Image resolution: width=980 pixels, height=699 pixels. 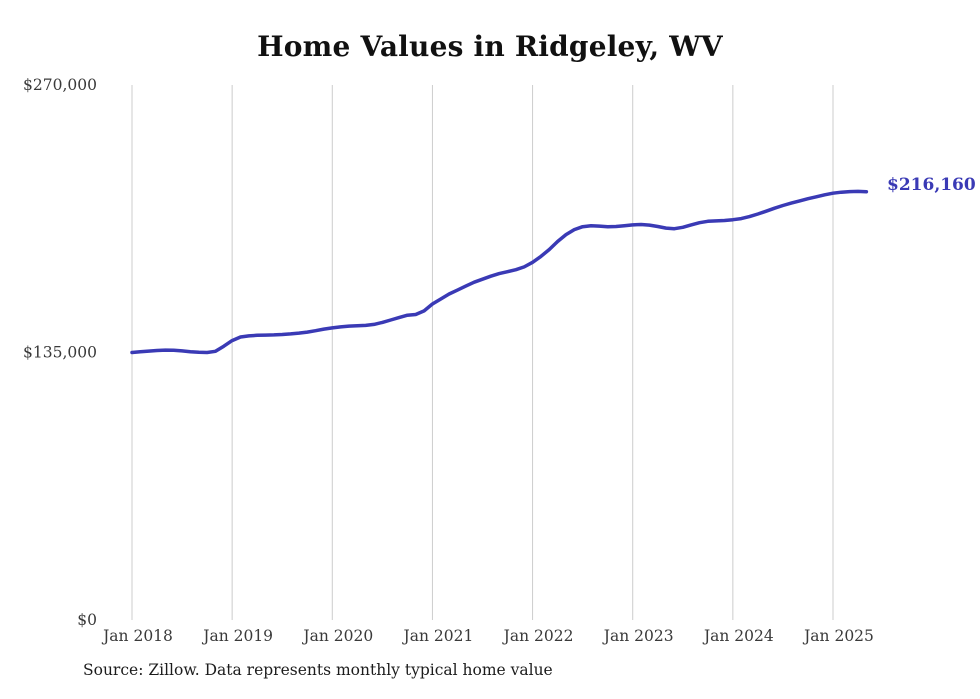 I want to click on x-tick-label: Jan 2020, so click(x=337, y=636).